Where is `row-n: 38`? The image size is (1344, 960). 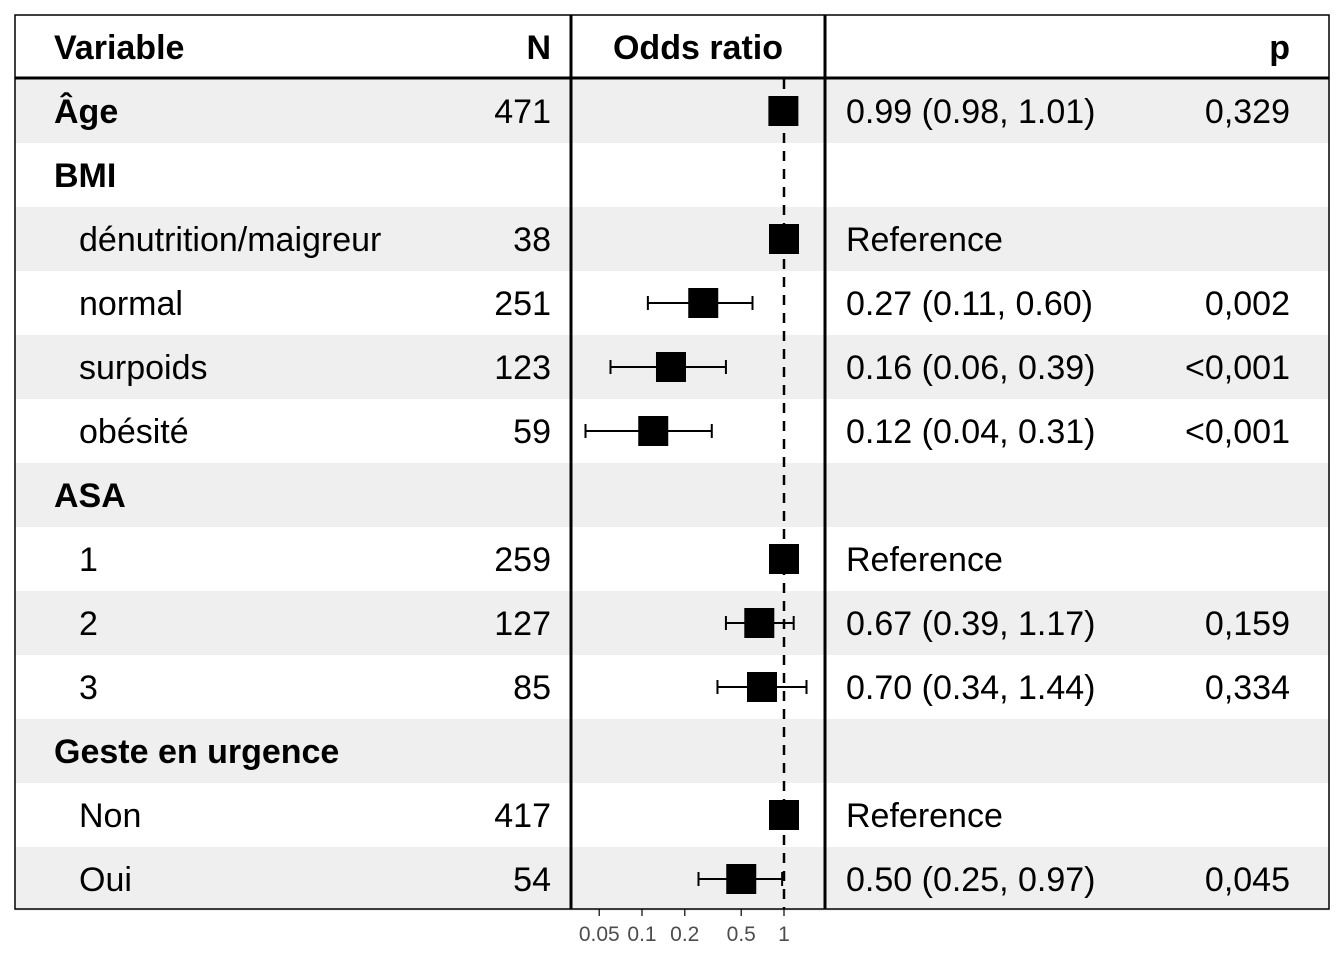 row-n: 38 is located at coordinates (532, 240).